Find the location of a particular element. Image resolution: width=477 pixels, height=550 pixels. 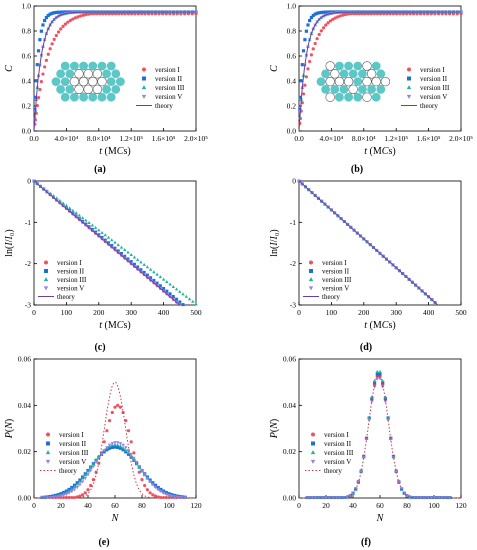

x-tick-label: 2.0×10⁵ is located at coordinates (196, 138).